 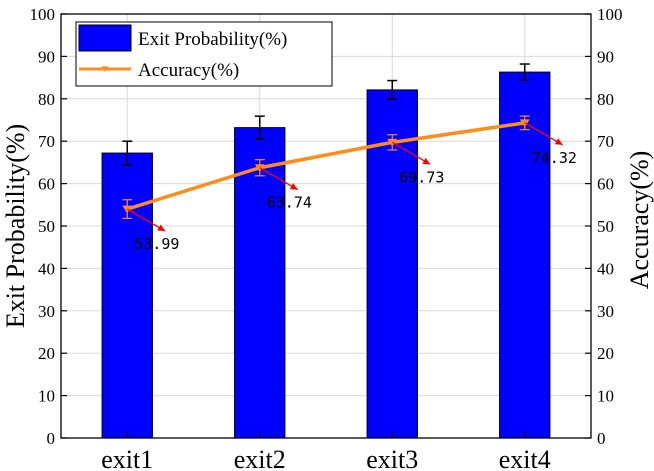 I want to click on right-tick-label: 30, so click(x=605, y=311).